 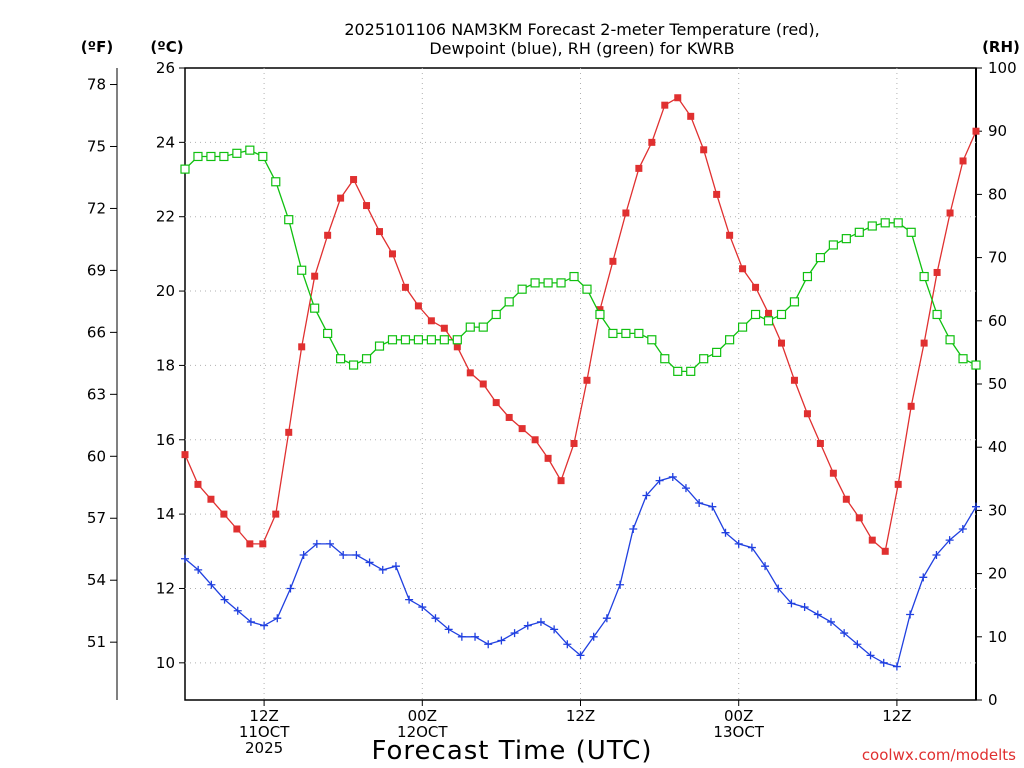 What do you see at coordinates (996, 384) in the screenshot?
I see `rh-axis: 0 10 20 30 40 50 60 70 80 90 100` at bounding box center [996, 384].